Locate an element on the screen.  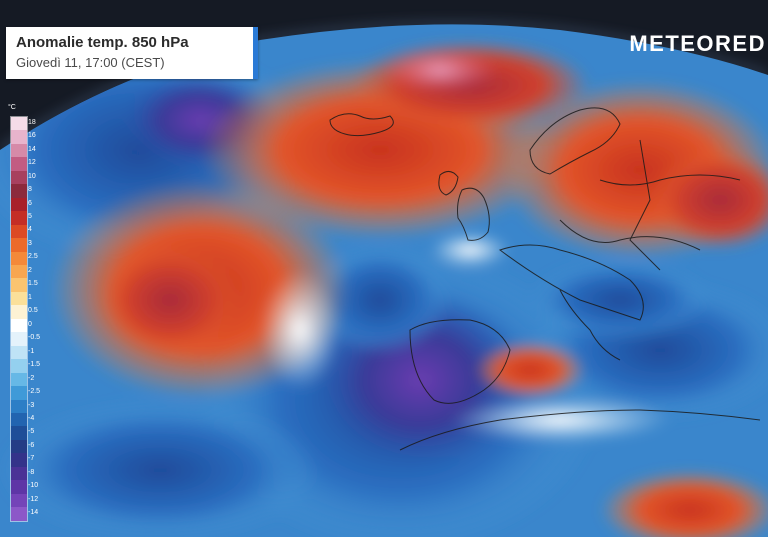
legend-label: 1 is located at coordinates (30, 297).